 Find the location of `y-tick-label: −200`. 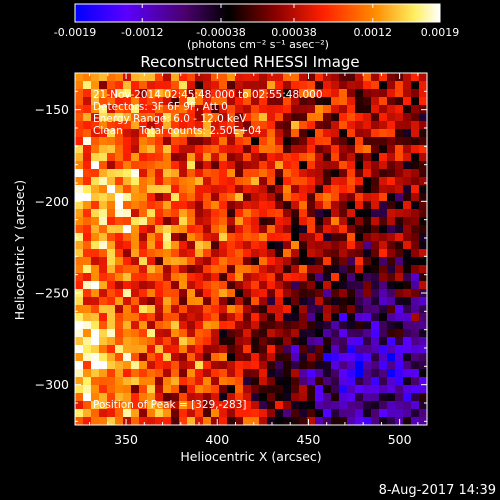

y-tick-label: −200 is located at coordinates (52, 201).